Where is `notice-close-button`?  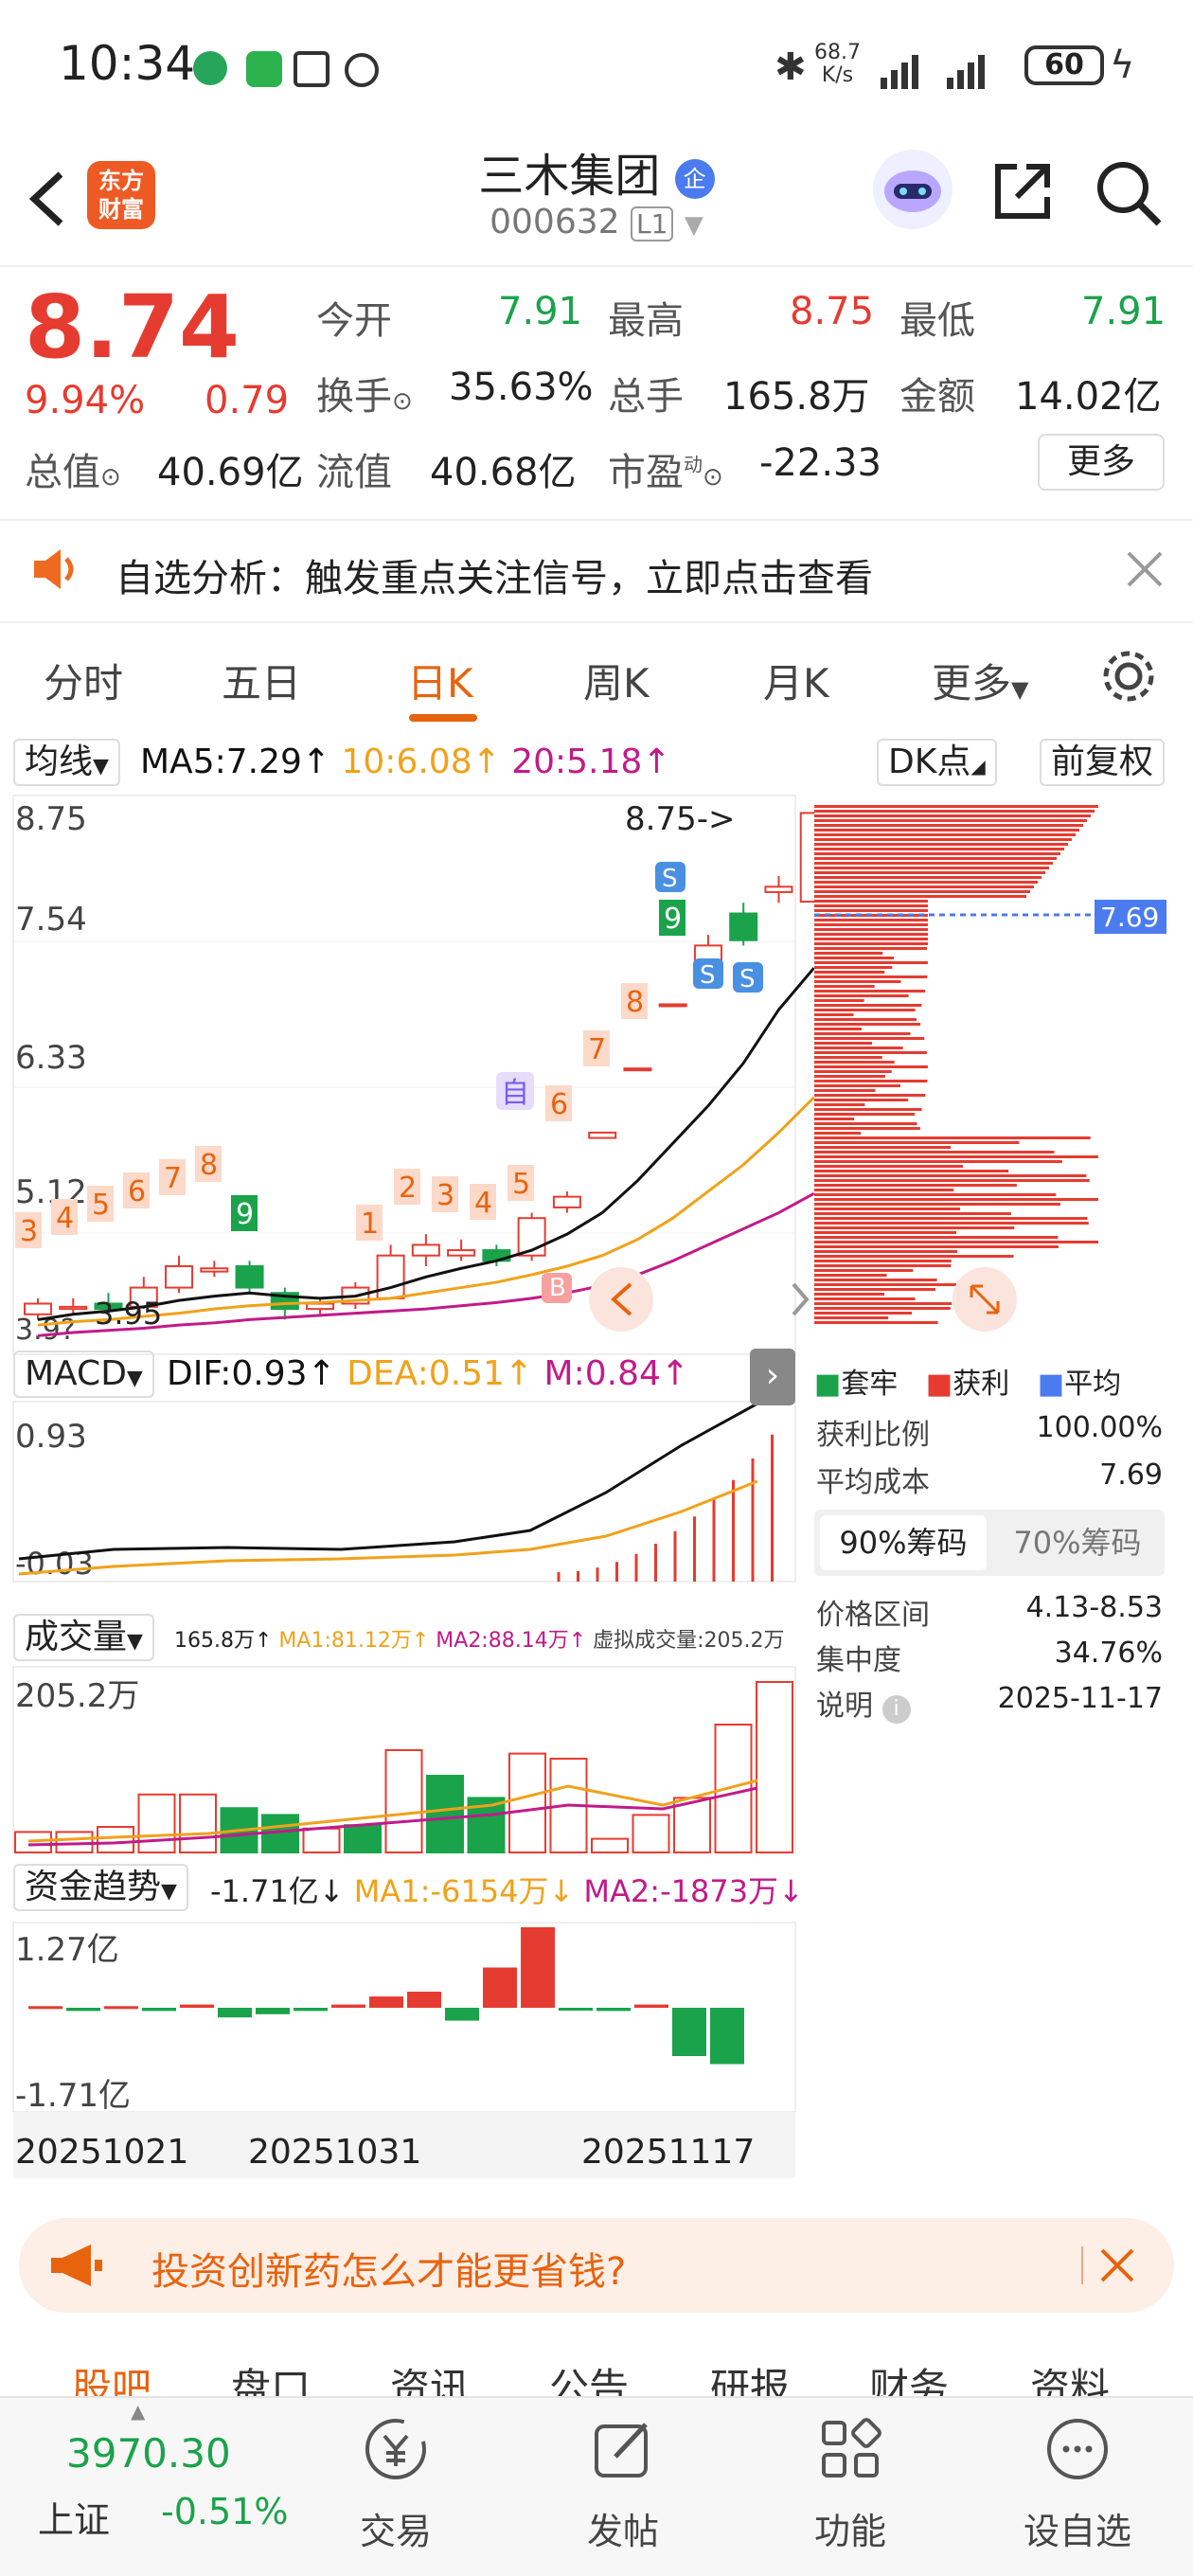 notice-close-button is located at coordinates (1144, 569).